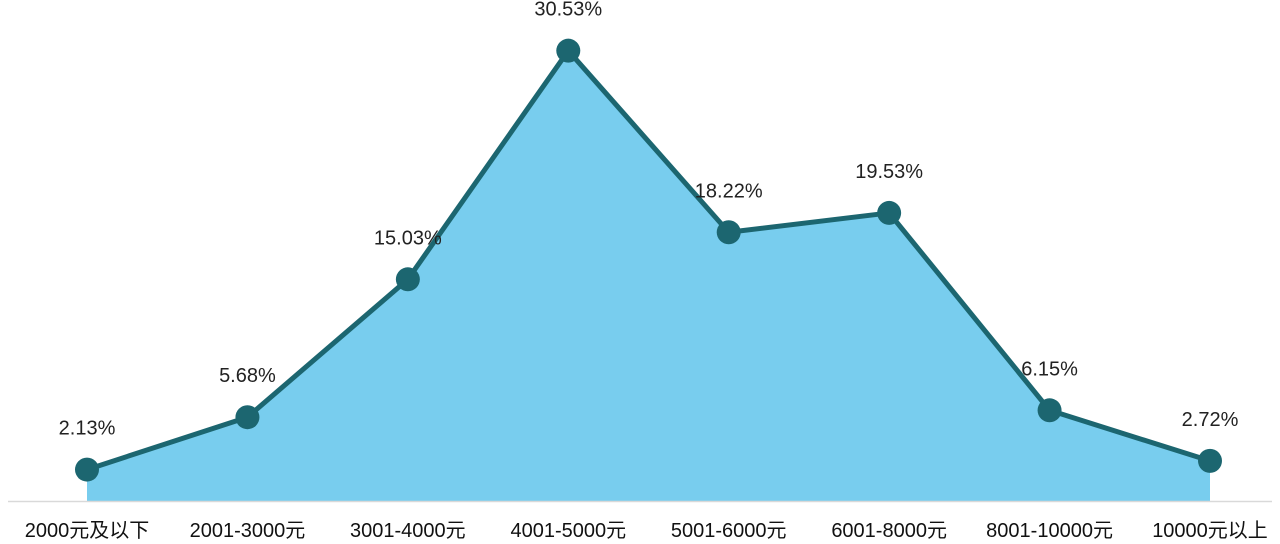 Image resolution: width=1280 pixels, height=544 pixels. I want to click on data-label-2: 5.68%, so click(247, 376).